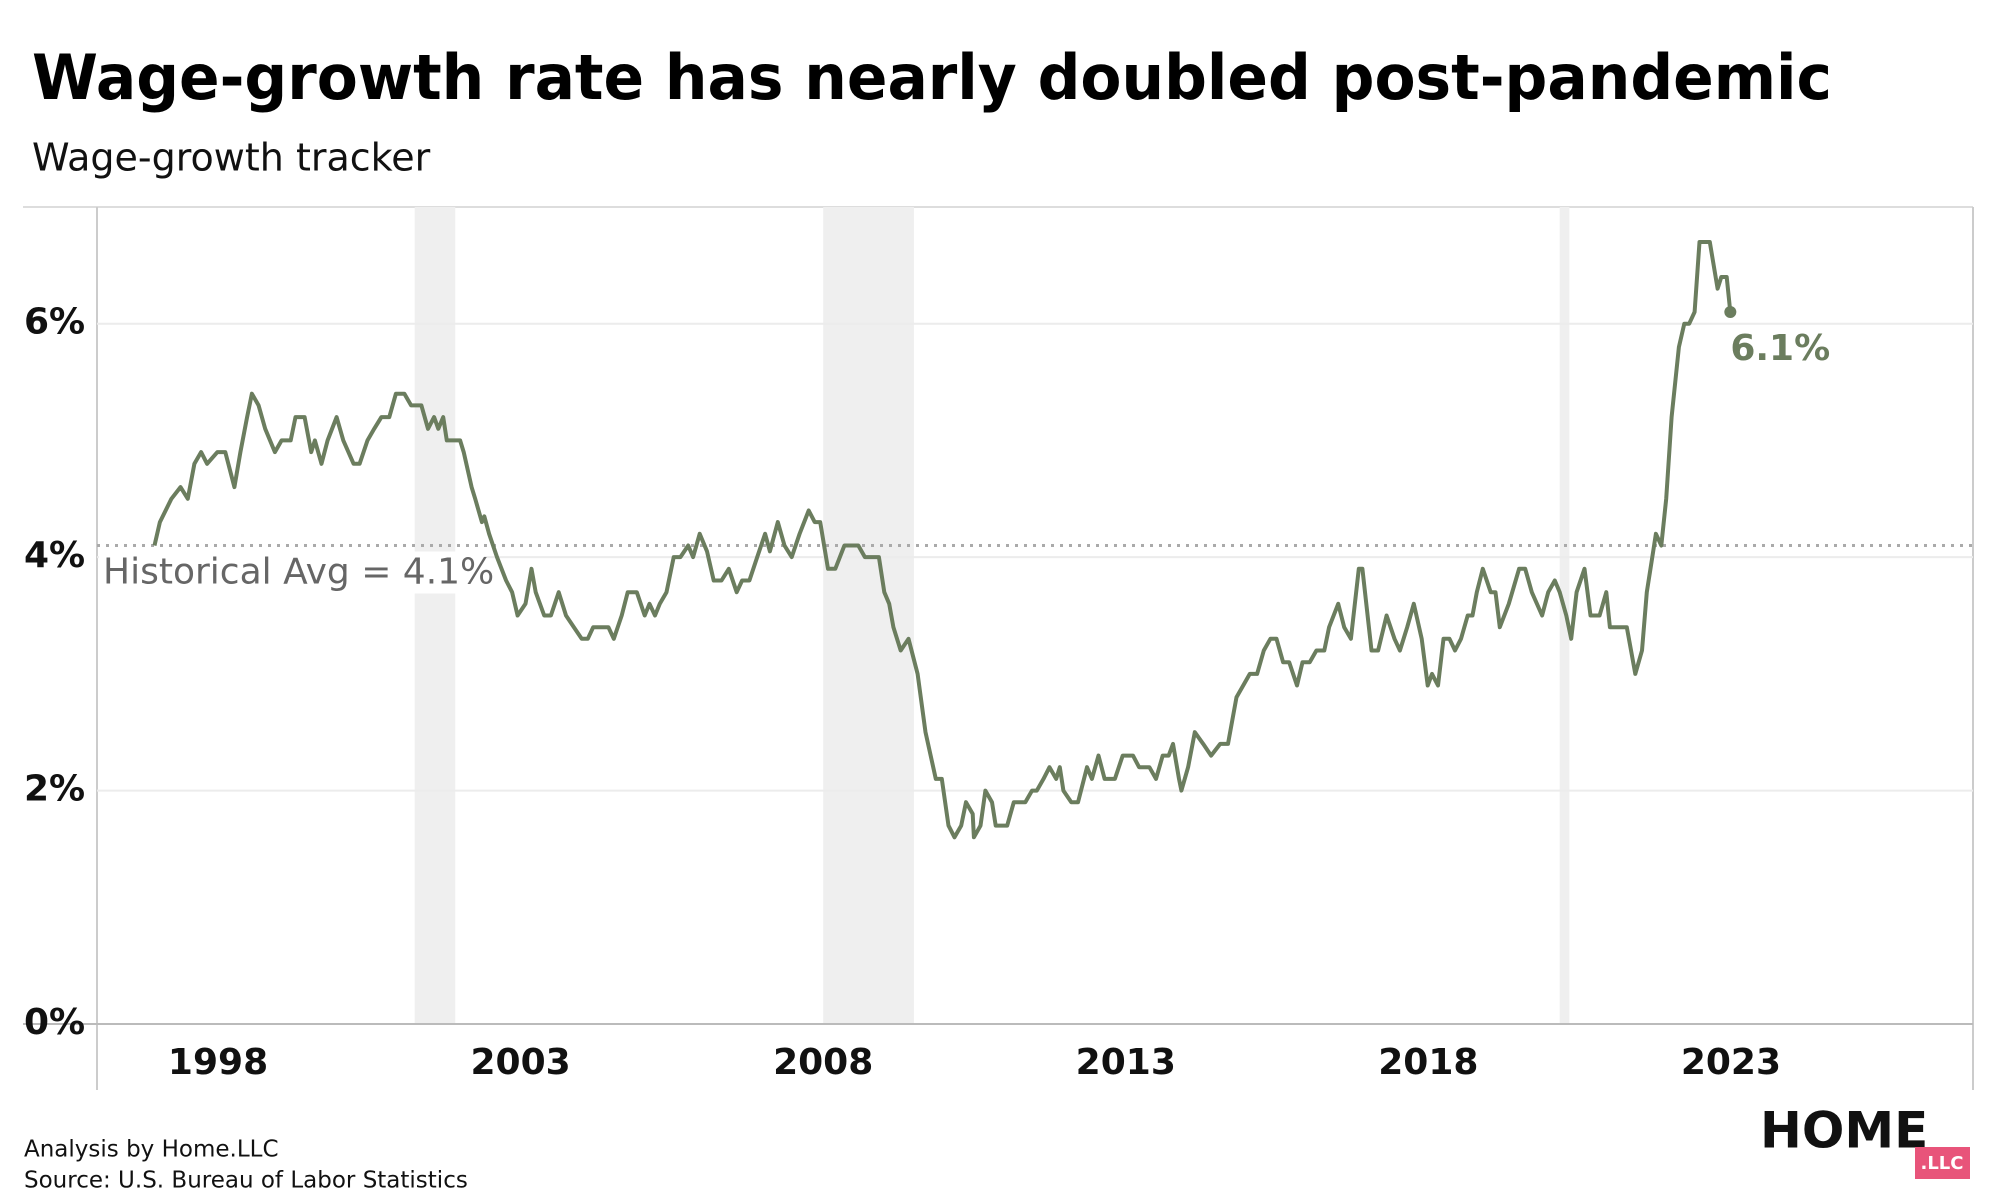  I want to click on x-tick-label: 1998, so click(218, 1062).